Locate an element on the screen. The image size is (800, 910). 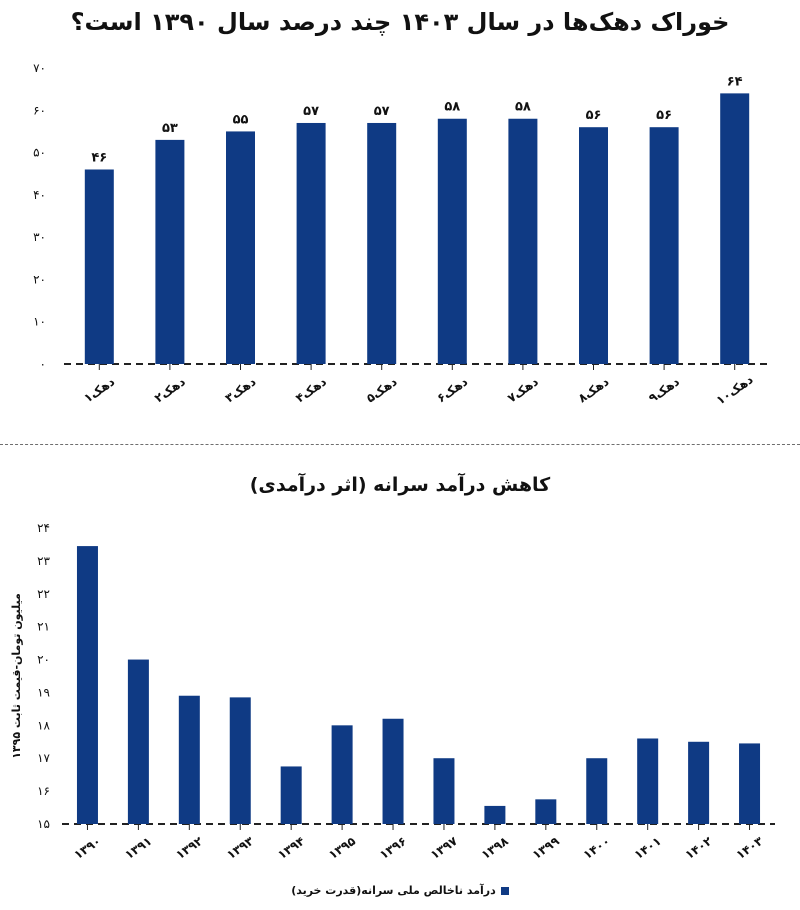
y-tick-label: ۲۱ is located at coordinates (43, 627).